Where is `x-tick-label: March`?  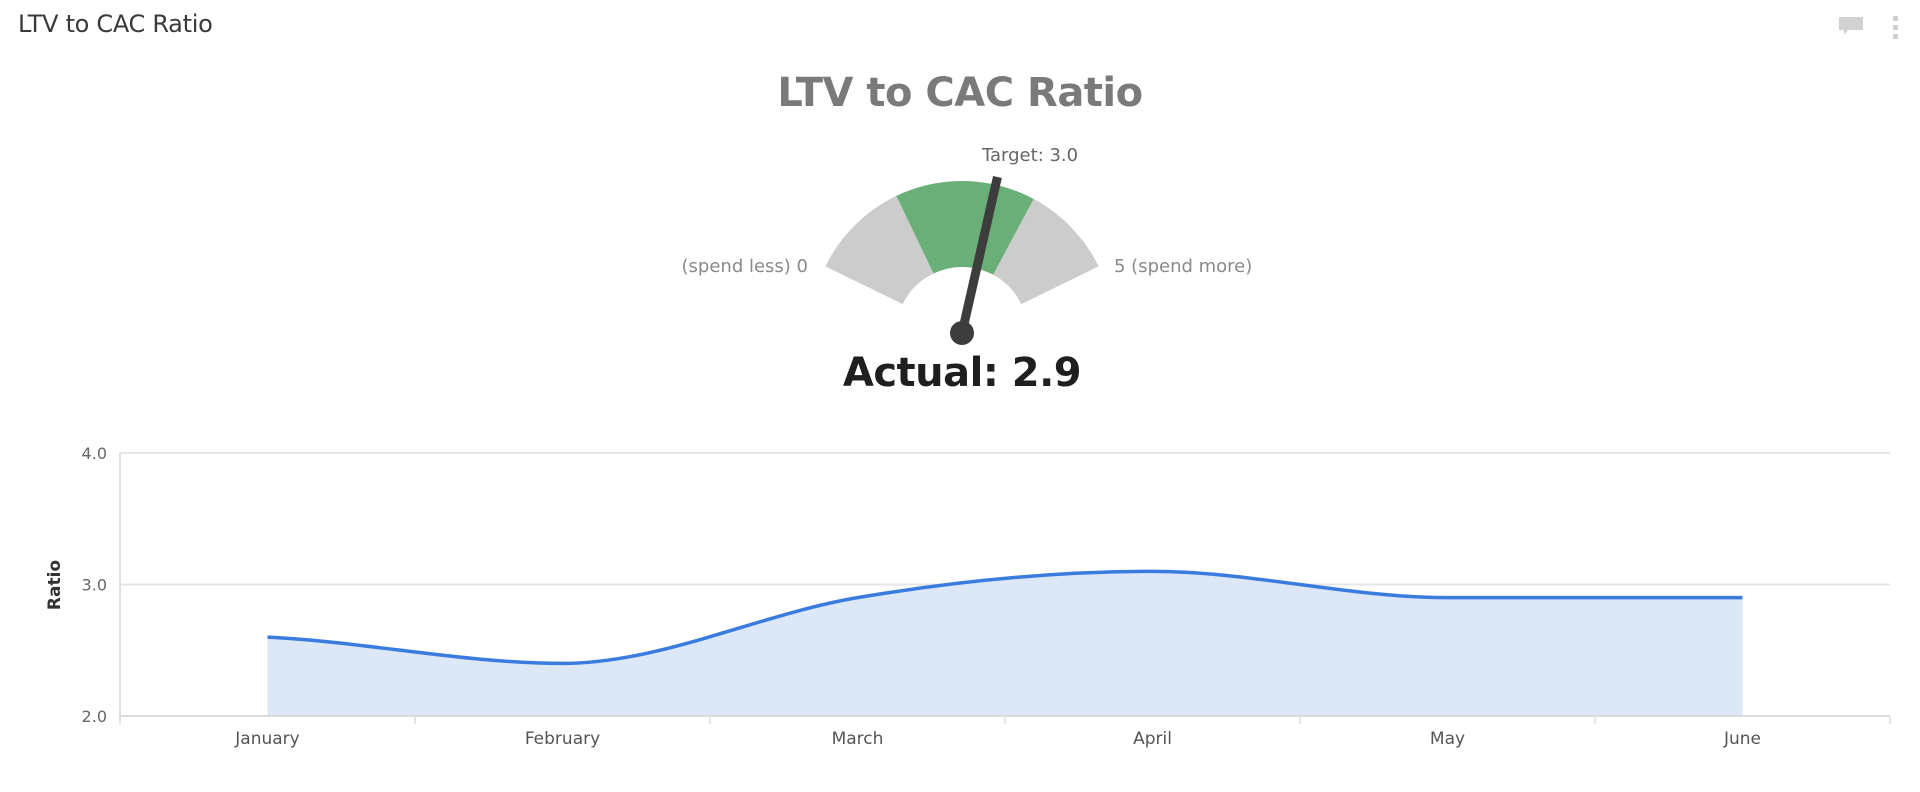
x-tick-label: March is located at coordinates (858, 739).